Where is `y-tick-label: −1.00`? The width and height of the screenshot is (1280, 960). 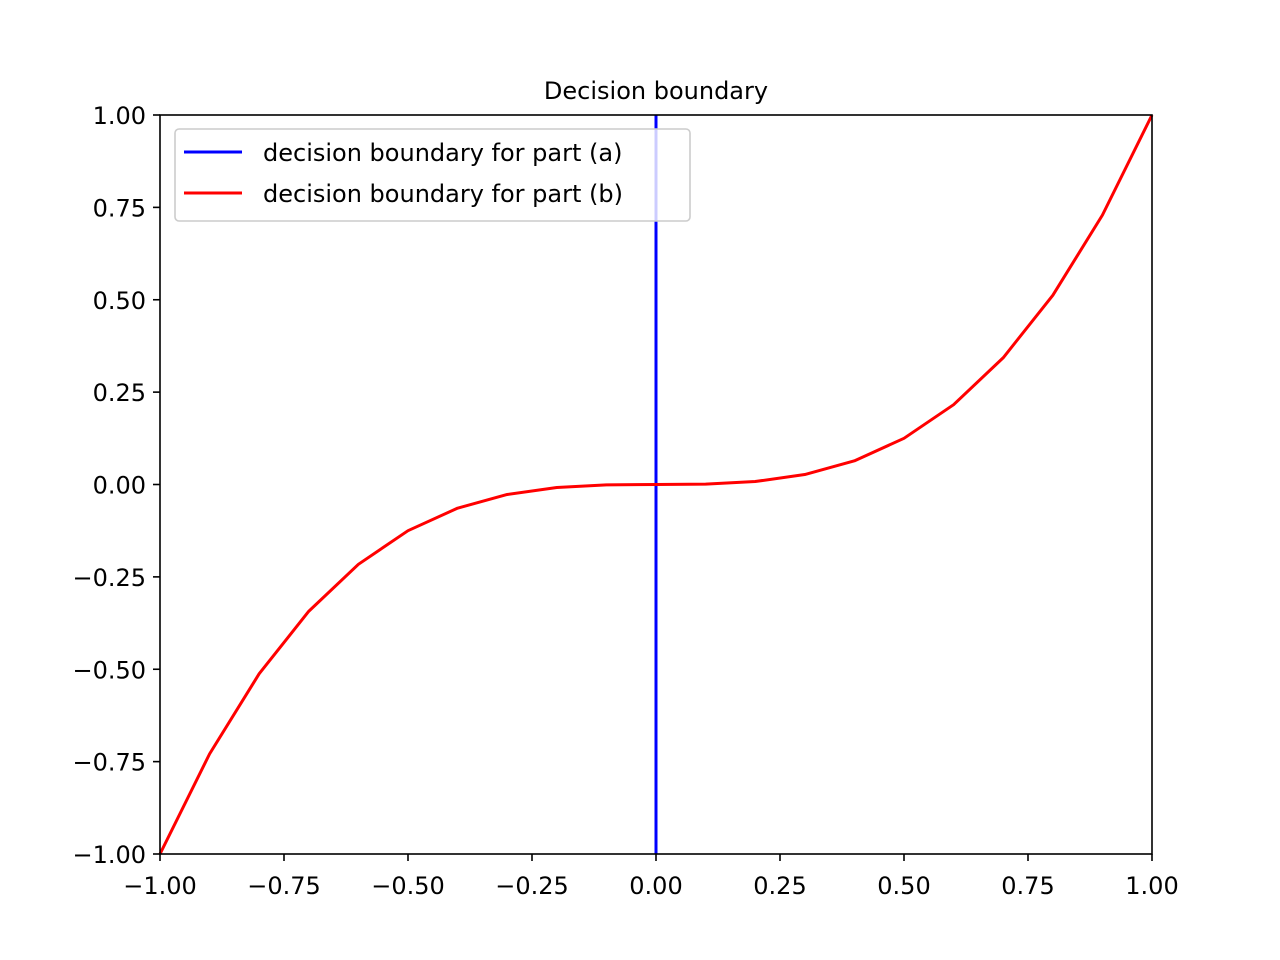
y-tick-label: −1.00 is located at coordinates (109, 855).